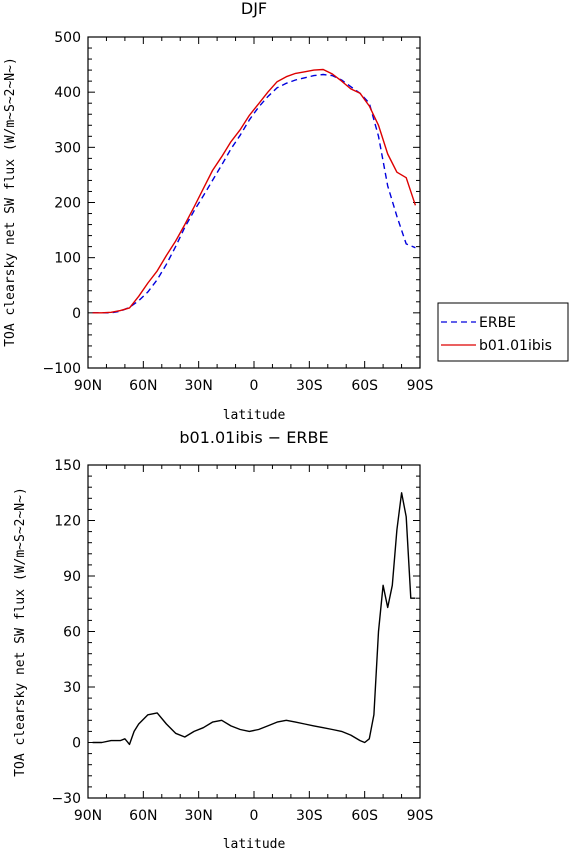 Image resolution: width=570 pixels, height=851 pixels. What do you see at coordinates (254, 816) in the screenshot?
I see `bottom-x-tick-label: 0` at bounding box center [254, 816].